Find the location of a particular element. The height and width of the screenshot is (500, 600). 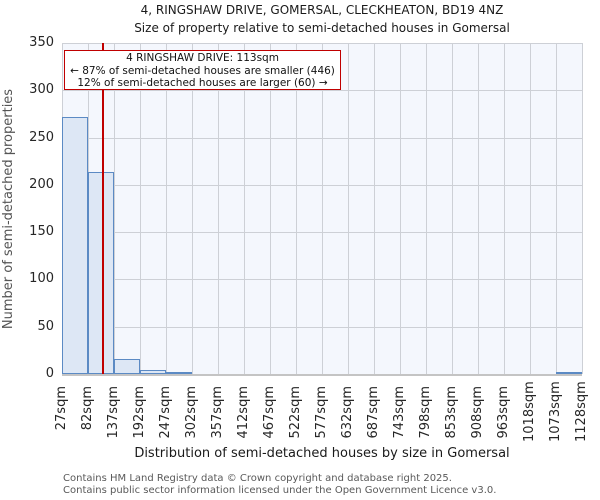

y-tick-label: 100 is located at coordinates (41, 279).